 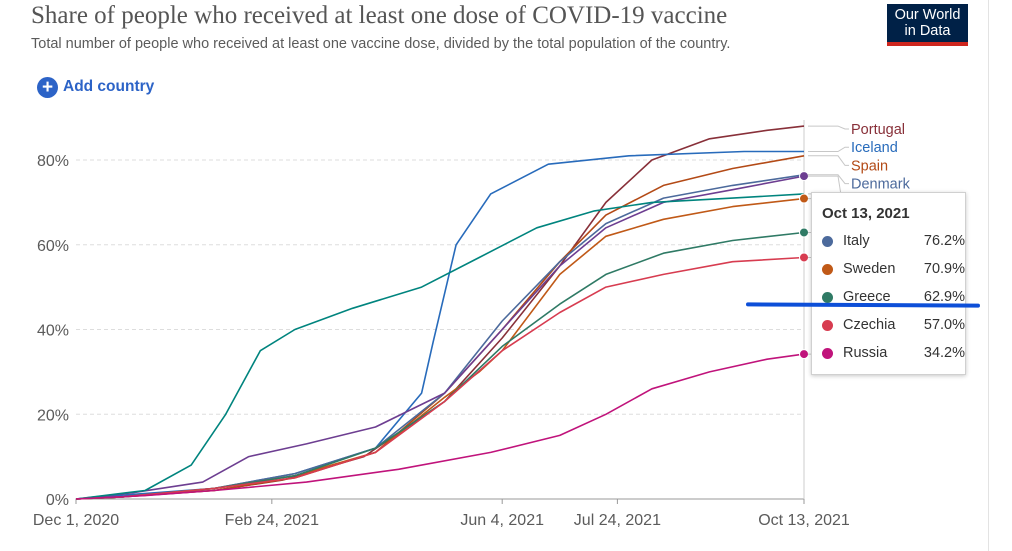 I want to click on y-tick-label: 40%, so click(x=53, y=331).